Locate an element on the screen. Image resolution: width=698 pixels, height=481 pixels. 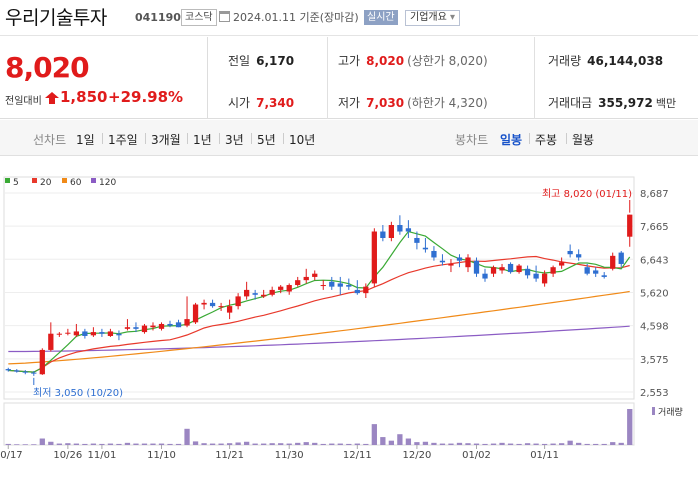
candle-tab-2: 주봉 is located at coordinates (546, 140).